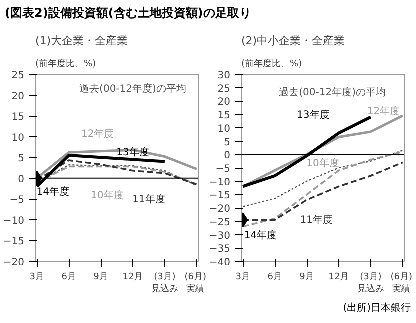 This screenshot has height=323, width=416. Describe the element at coordinates (220, 250) in the screenshot. I see `y-tick-label: −35` at that location.